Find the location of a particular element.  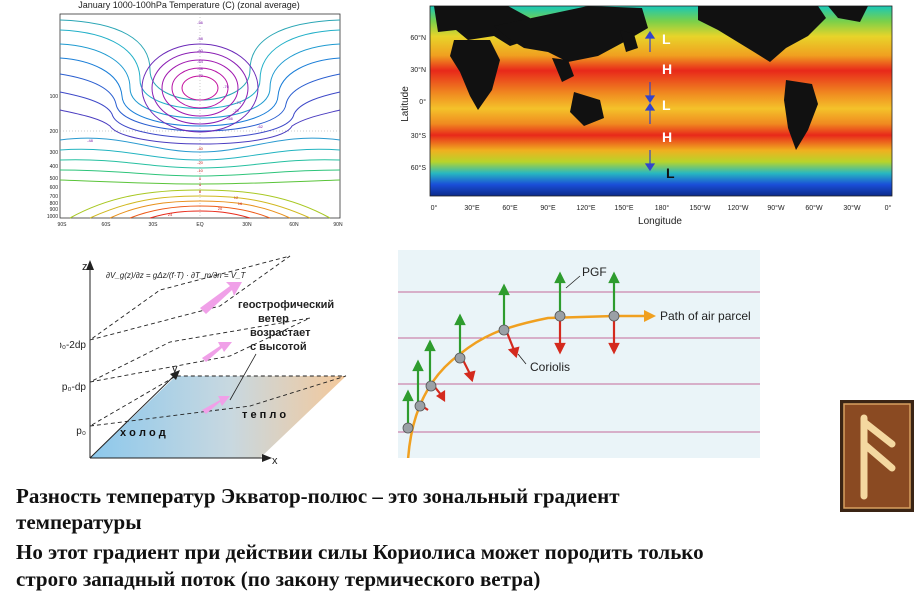

coriolis-pointer is located at coordinates (522, 359).